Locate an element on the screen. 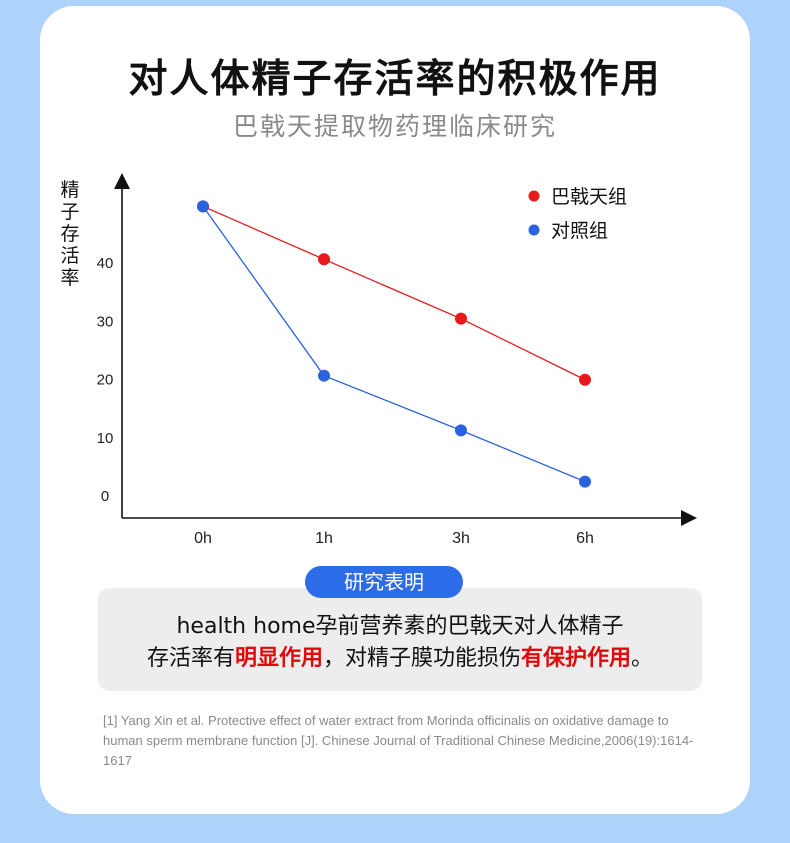  y-tick-label: 0 is located at coordinates (105, 496).